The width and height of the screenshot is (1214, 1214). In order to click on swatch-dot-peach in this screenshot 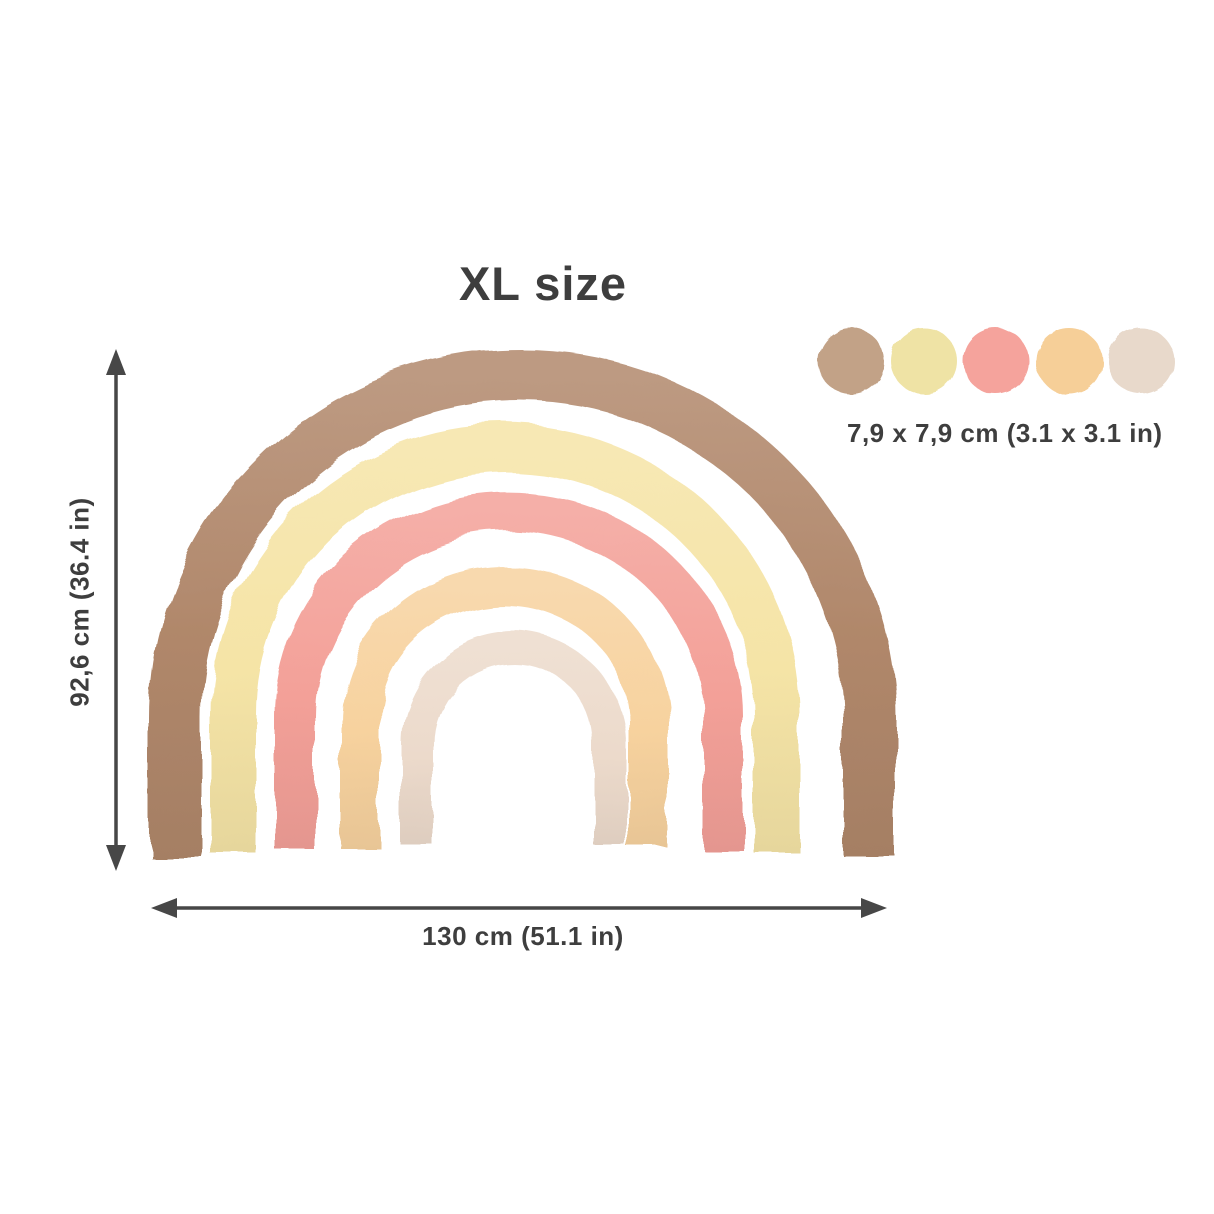, I will do `click(1069, 361)`.